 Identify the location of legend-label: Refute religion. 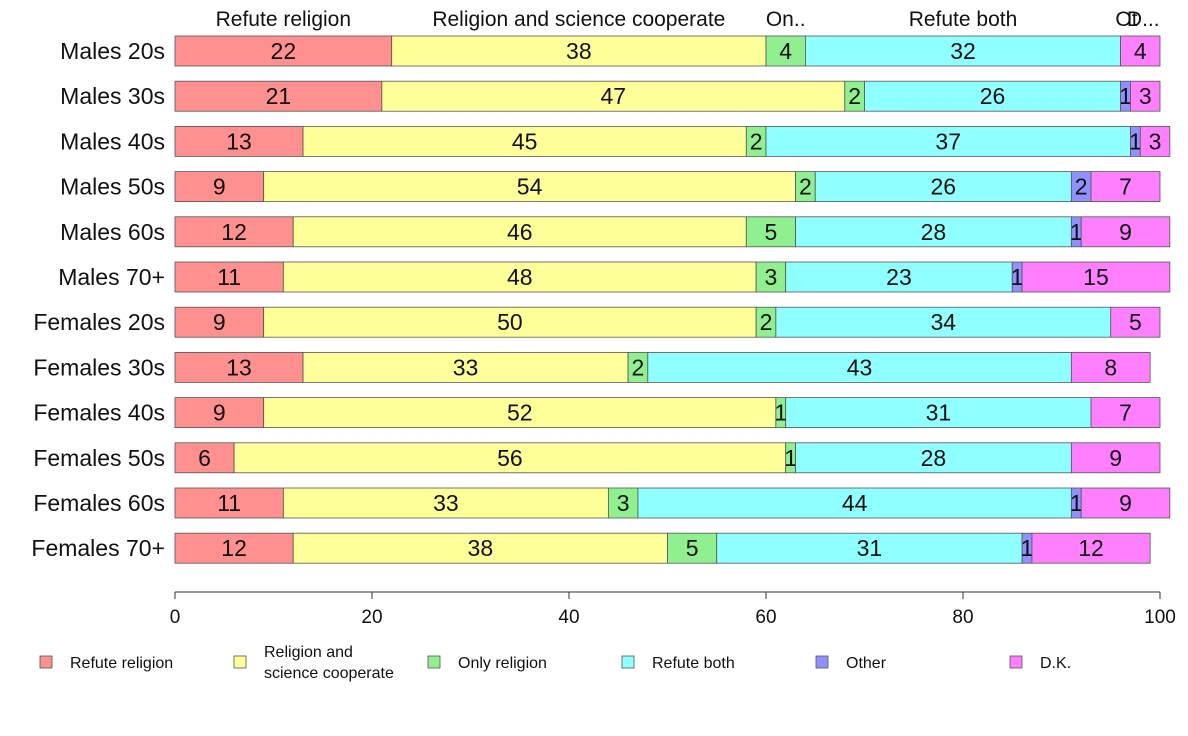
(121, 663).